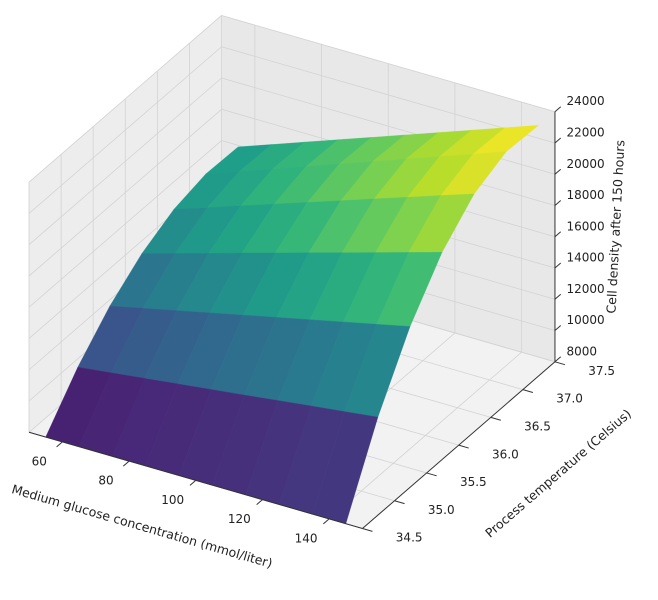  Describe the element at coordinates (105, 481) in the screenshot. I see `x-tick-label: 80` at that location.